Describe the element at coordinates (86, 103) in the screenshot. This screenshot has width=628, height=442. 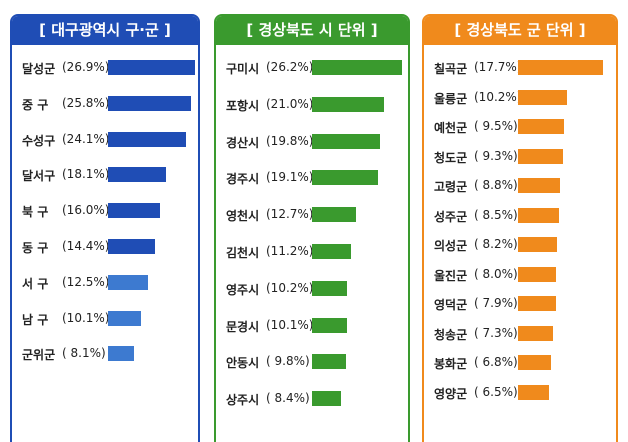
I see `value-label: (25.8%)` at that location.